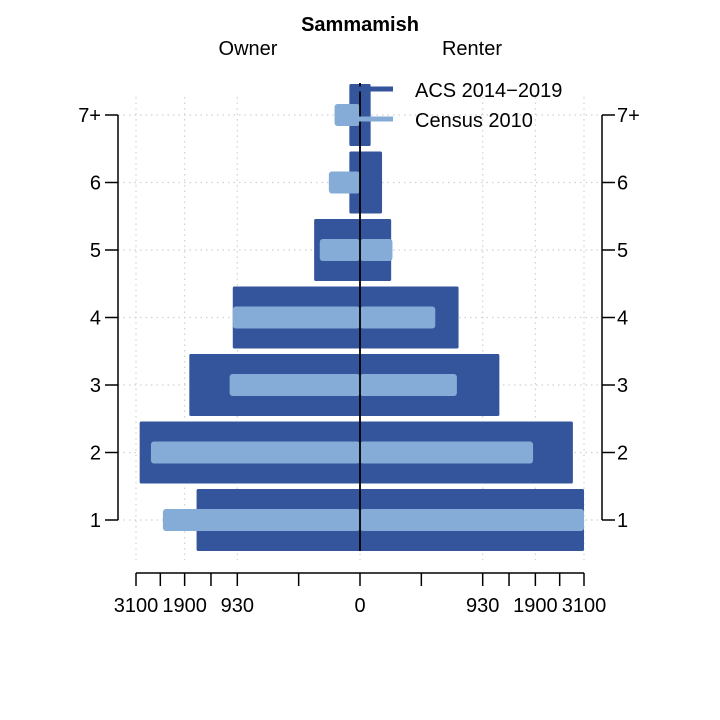 The width and height of the screenshot is (720, 720). Describe the element at coordinates (622, 184) in the screenshot. I see `right-tick-label-6: 6` at that location.